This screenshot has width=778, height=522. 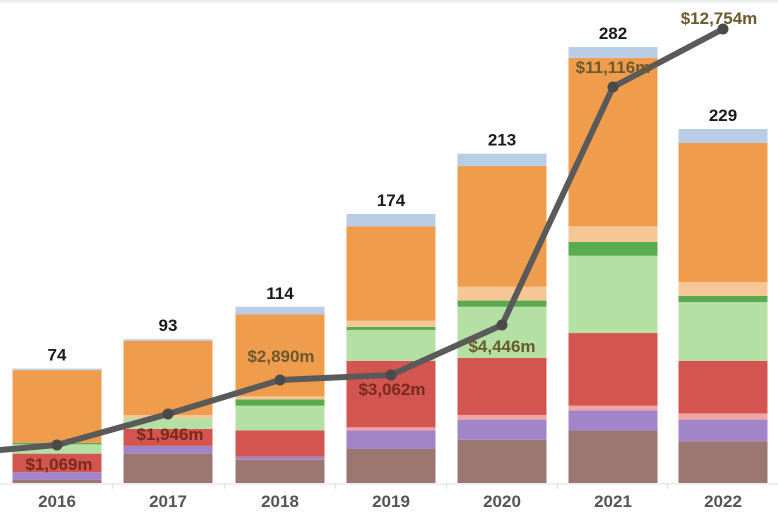 What do you see at coordinates (391, 501) in the screenshot?
I see `x-tick-label-2019: 2019` at bounding box center [391, 501].